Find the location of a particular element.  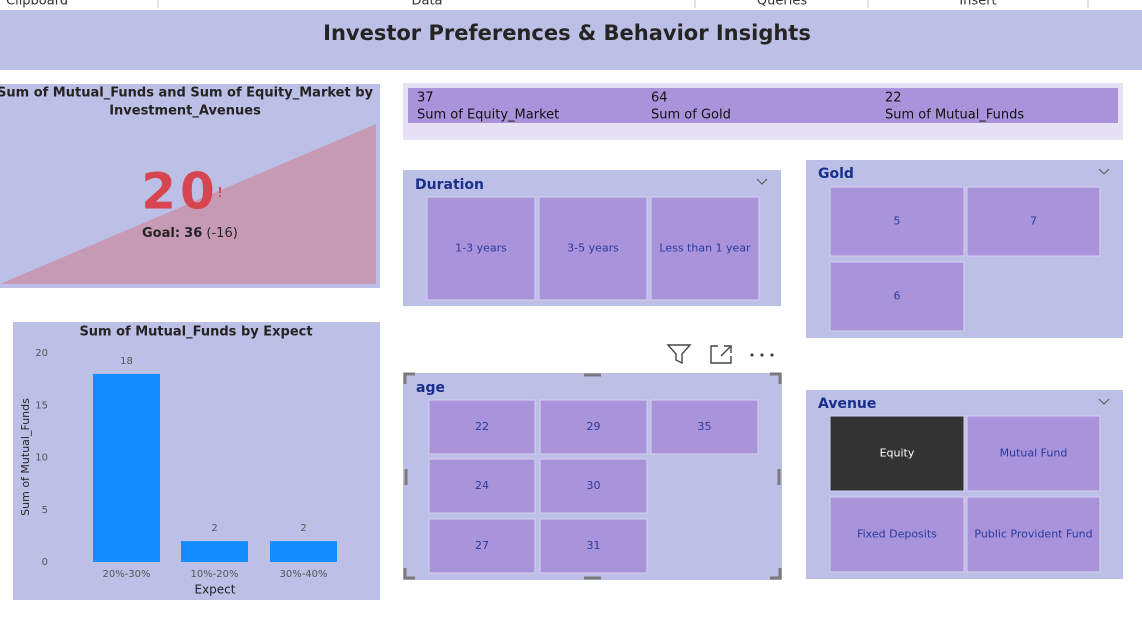

slicer-title: Avenue is located at coordinates (847, 404).